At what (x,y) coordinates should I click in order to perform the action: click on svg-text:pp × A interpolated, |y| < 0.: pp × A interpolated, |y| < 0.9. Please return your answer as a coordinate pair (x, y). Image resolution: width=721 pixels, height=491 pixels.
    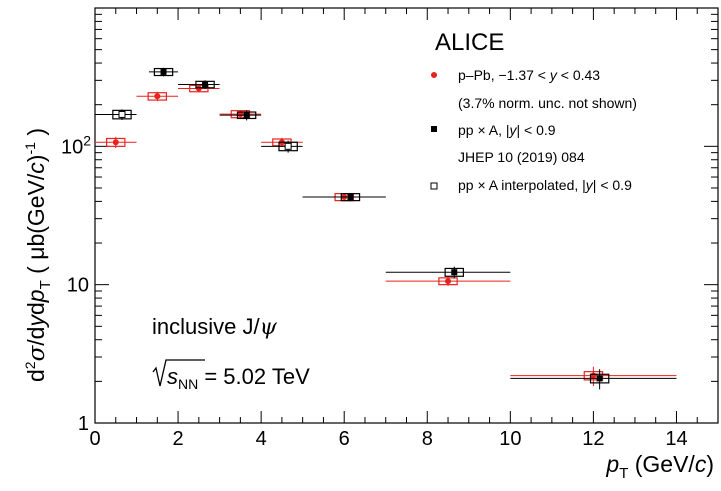
    Looking at the image, I should click on (545, 185).